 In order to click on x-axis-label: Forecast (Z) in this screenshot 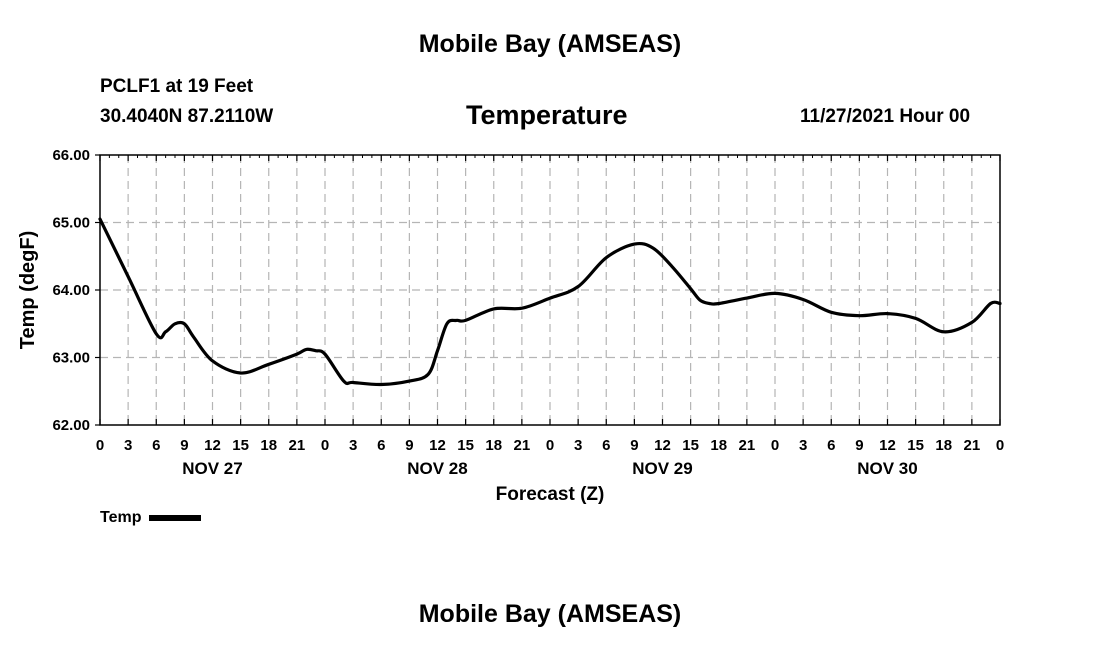, I will do `click(550, 494)`.